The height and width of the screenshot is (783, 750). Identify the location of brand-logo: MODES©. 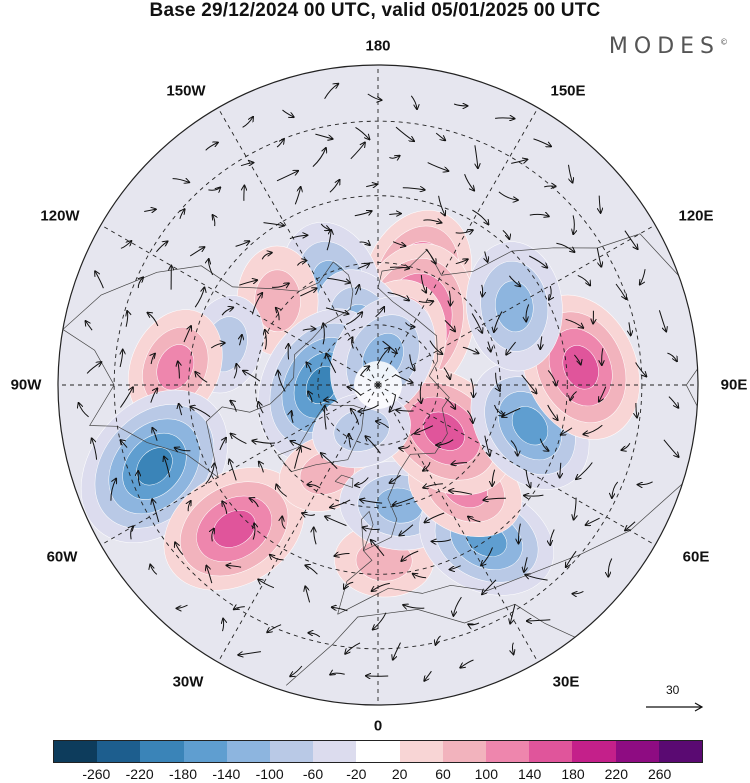
(668, 46).